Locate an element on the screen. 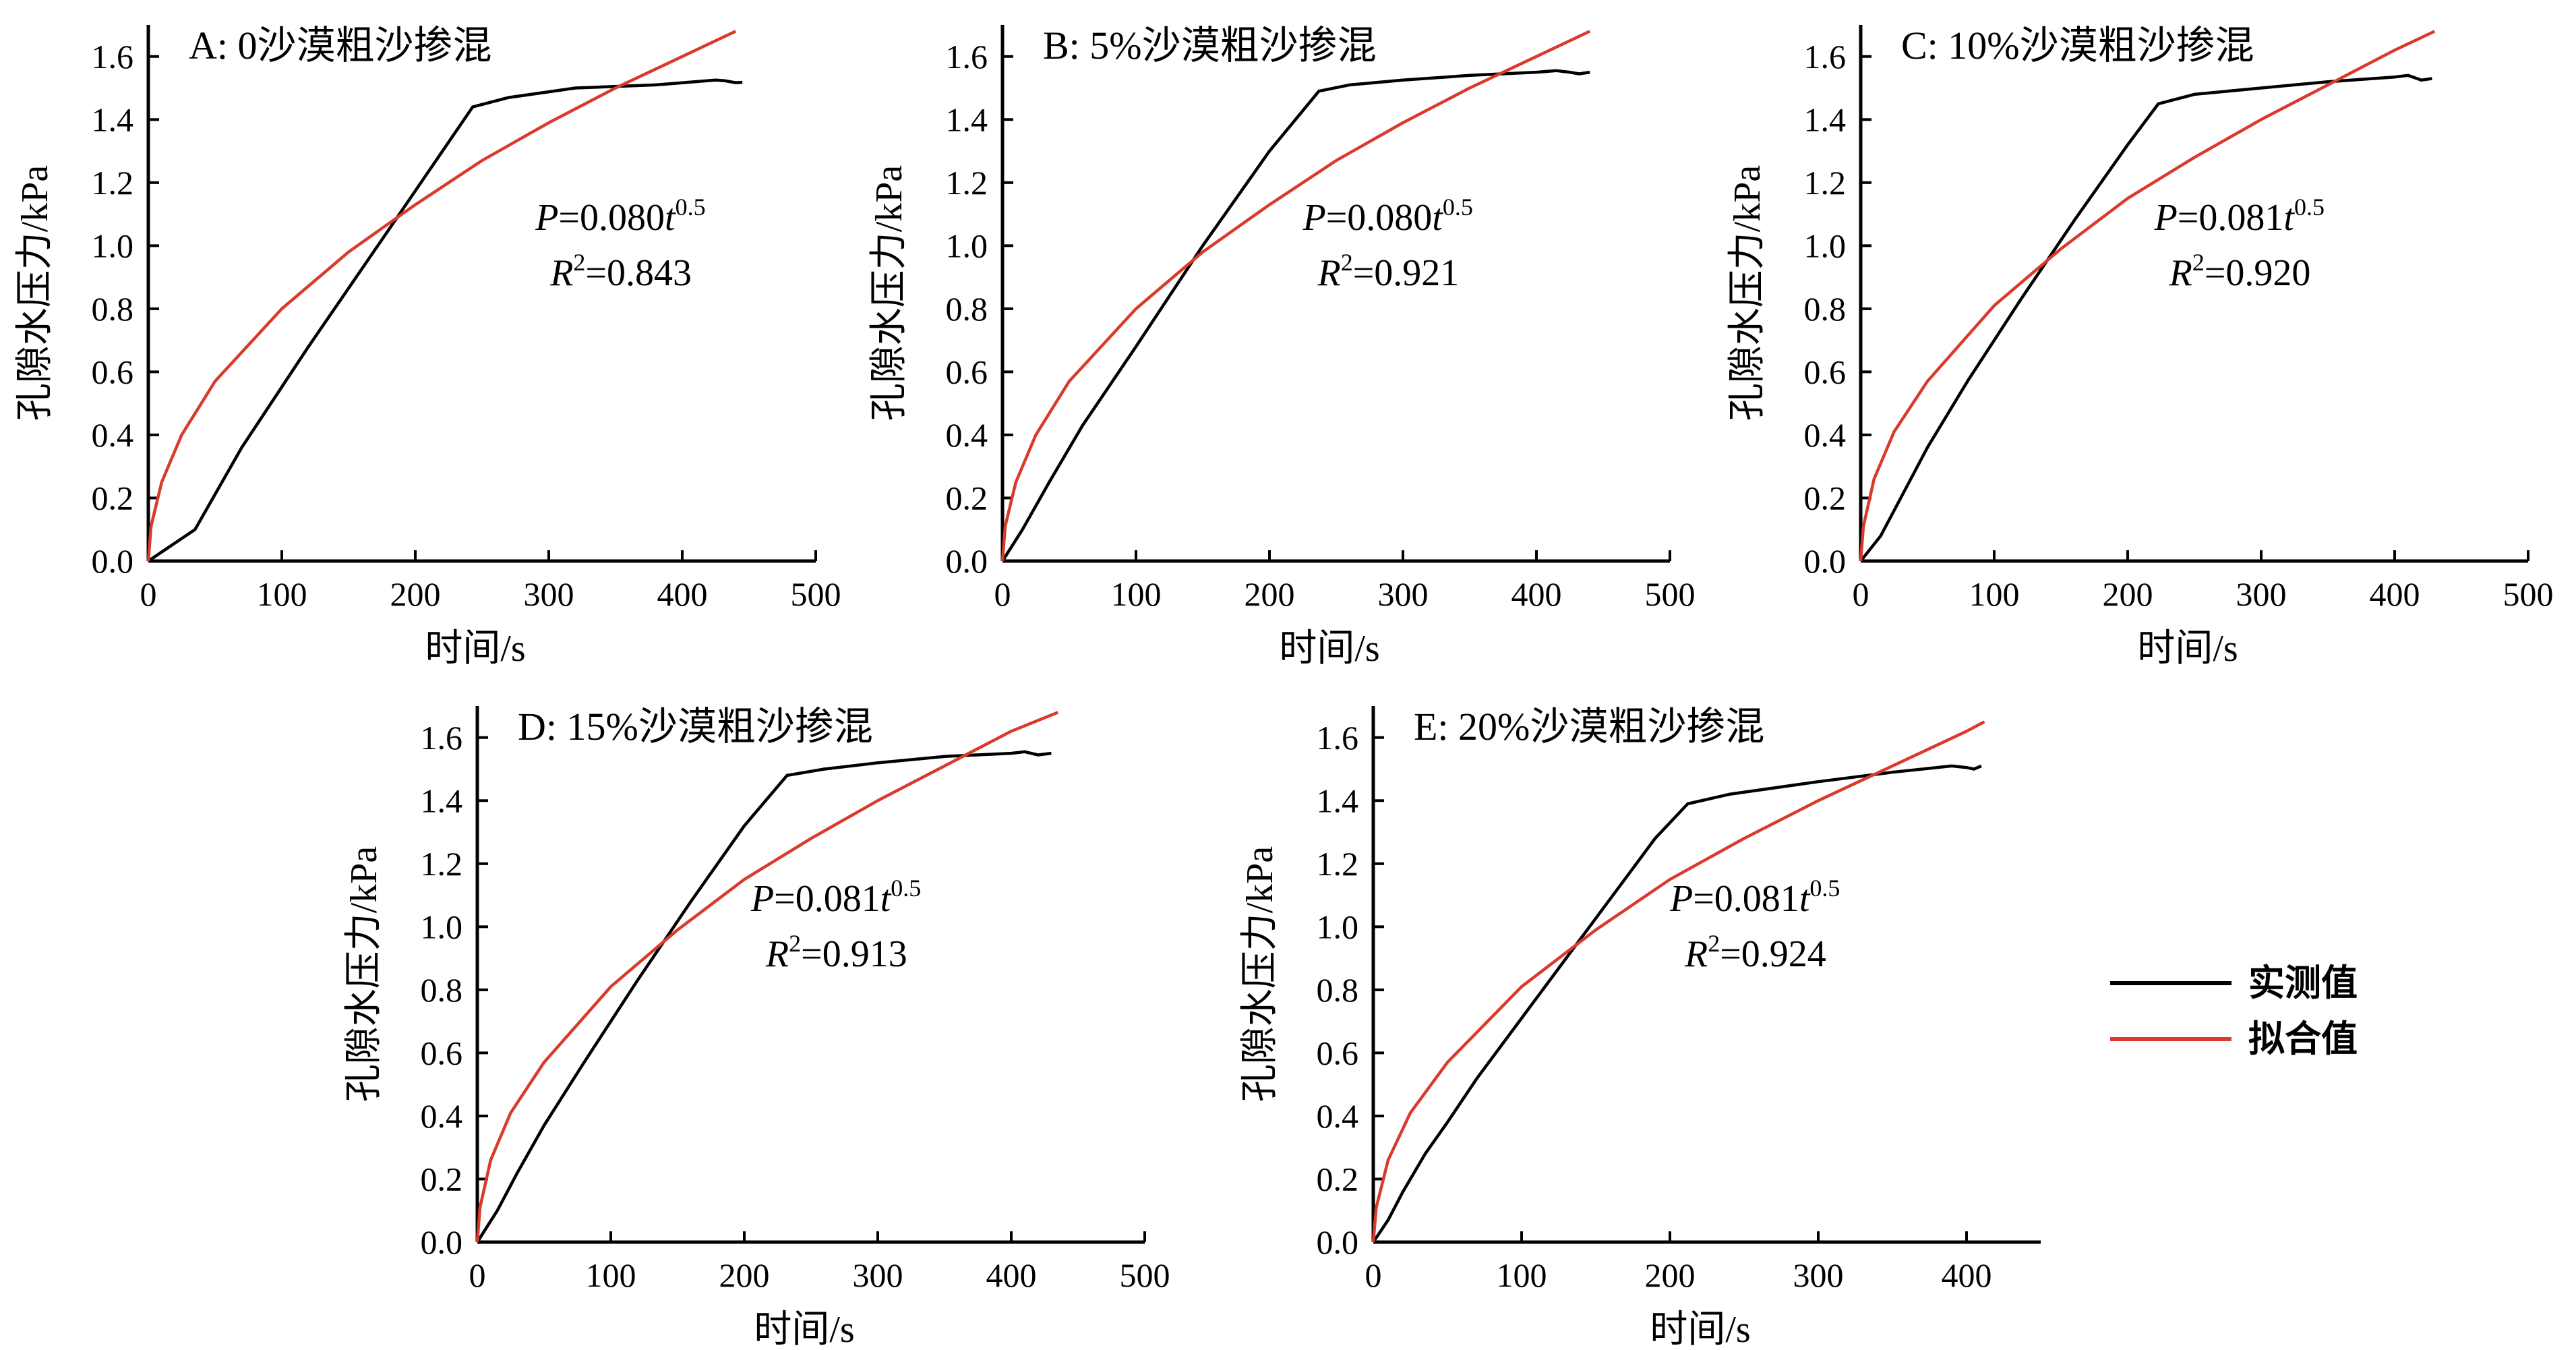 Image resolution: width=2576 pixels, height=1350 pixels. r-squared-label: R2=0.913 is located at coordinates (836, 953).